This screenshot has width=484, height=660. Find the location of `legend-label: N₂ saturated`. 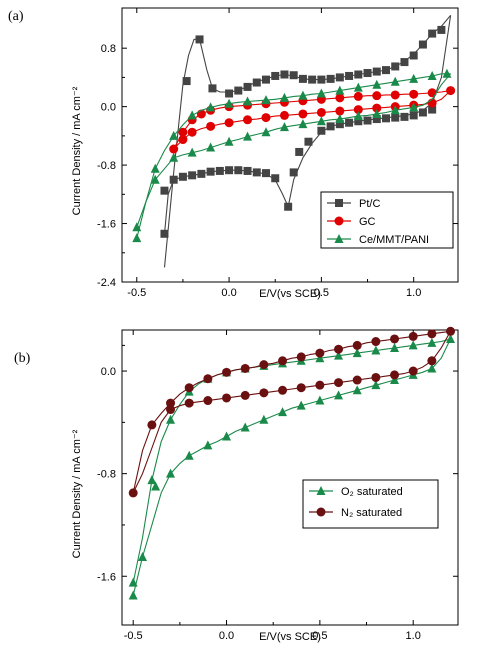

legend-label: N₂ saturated is located at coordinates (371, 513).